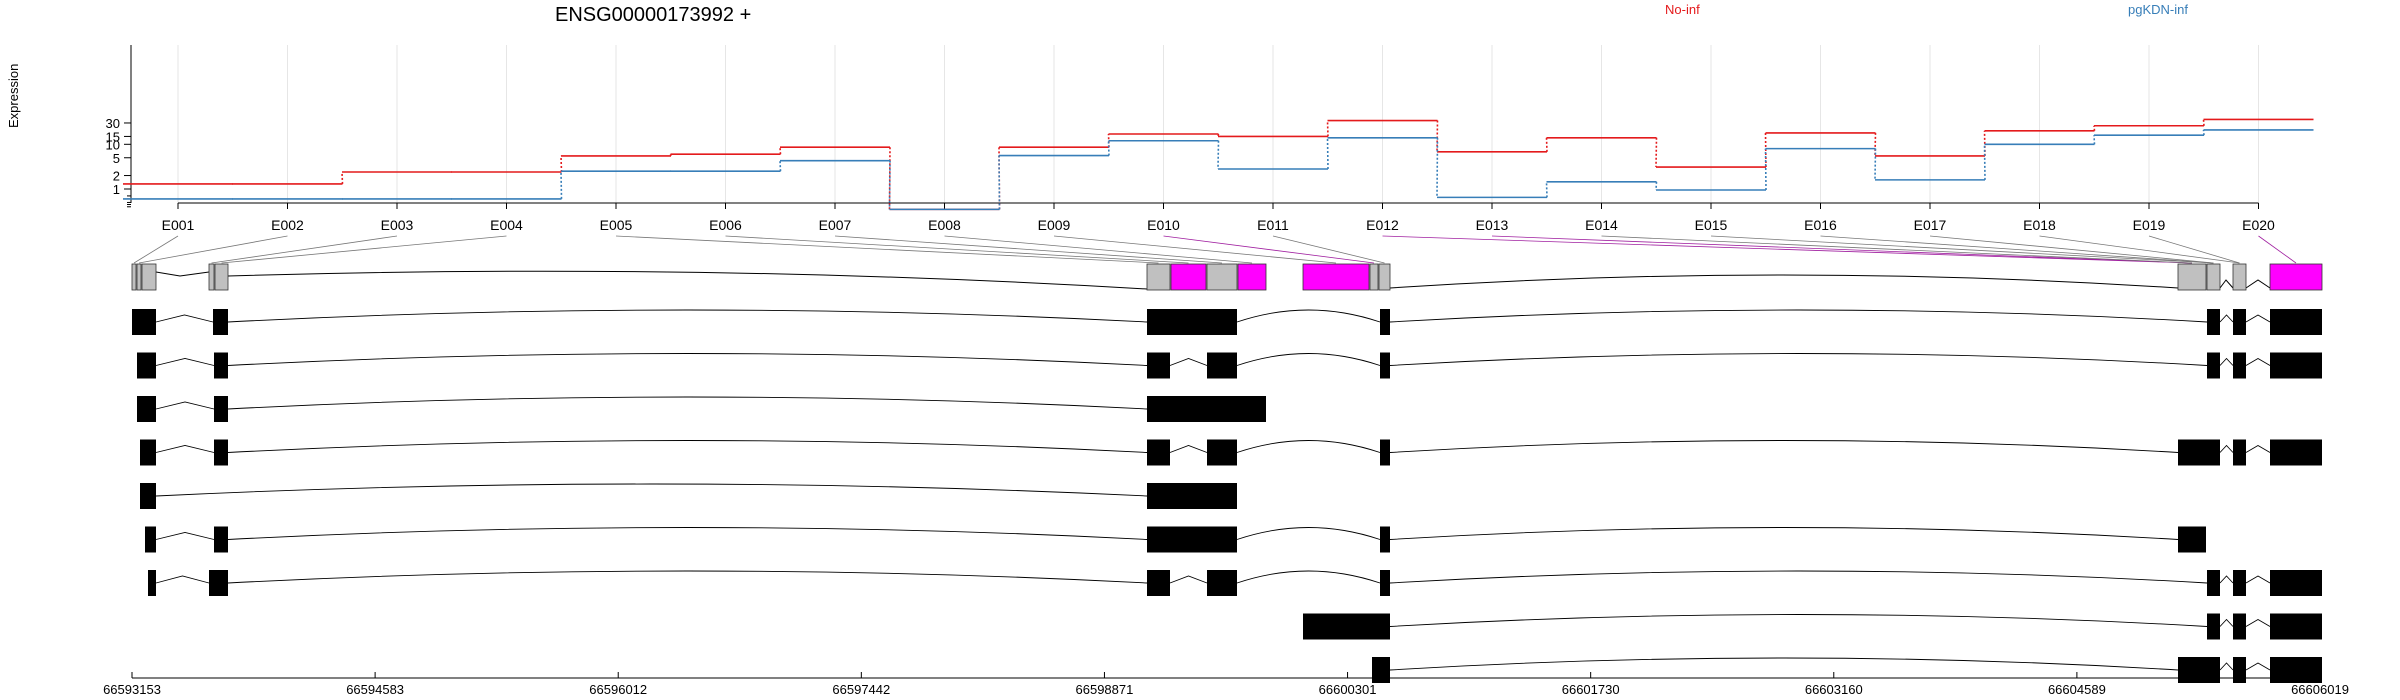  I want to click on genomic-tick-label: 66594583, so click(375, 689).